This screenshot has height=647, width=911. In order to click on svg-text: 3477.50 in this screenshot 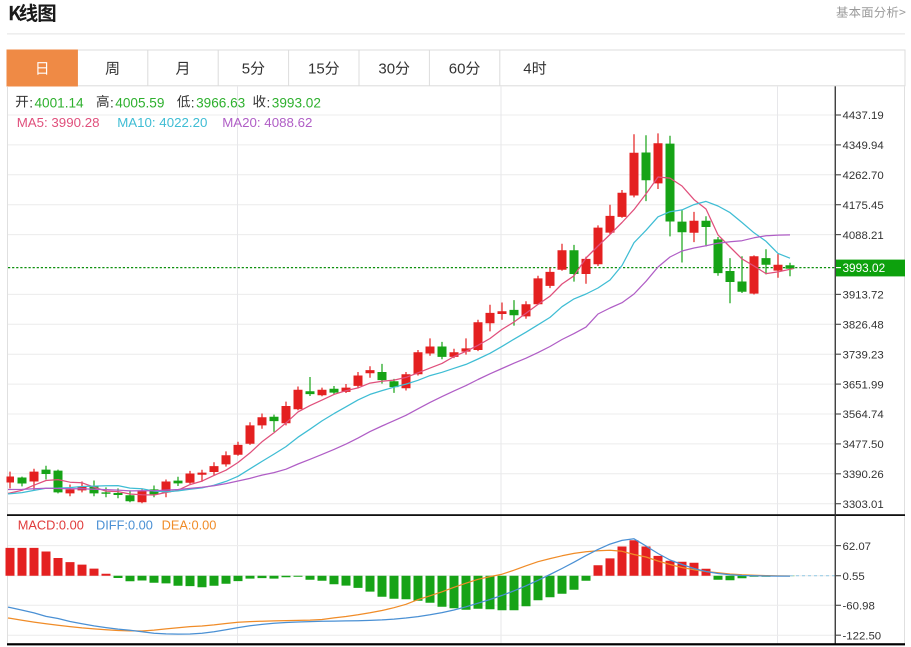, I will do `click(863, 445)`.